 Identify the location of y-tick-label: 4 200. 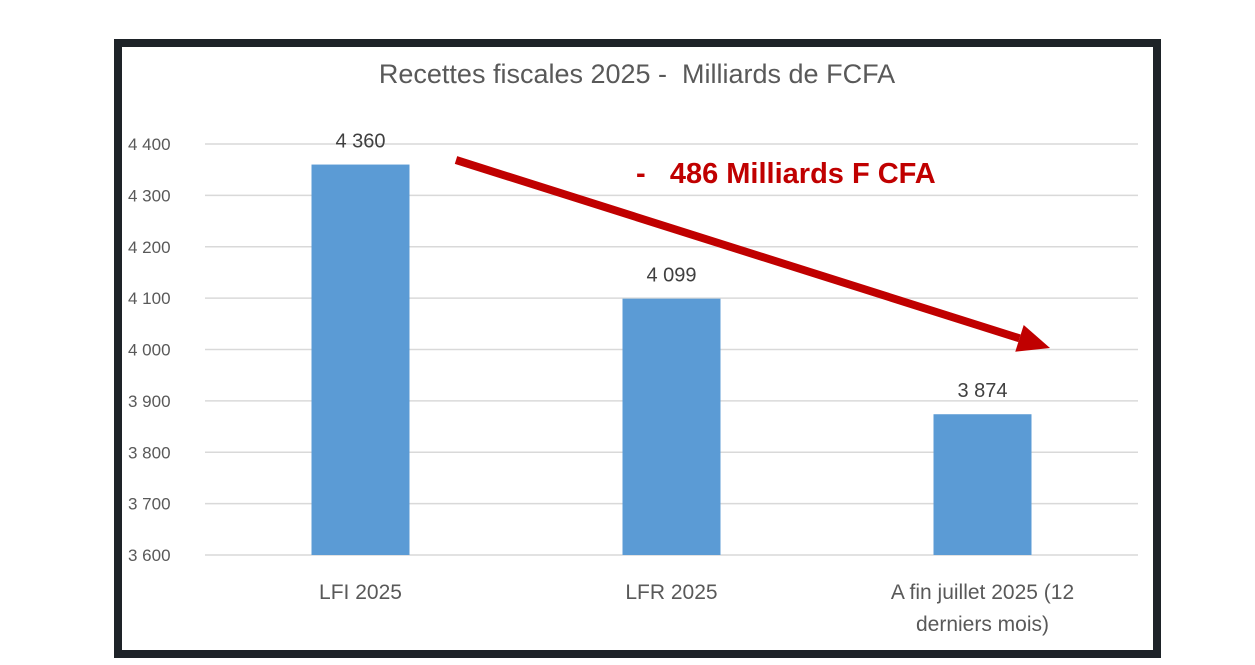
(149, 247).